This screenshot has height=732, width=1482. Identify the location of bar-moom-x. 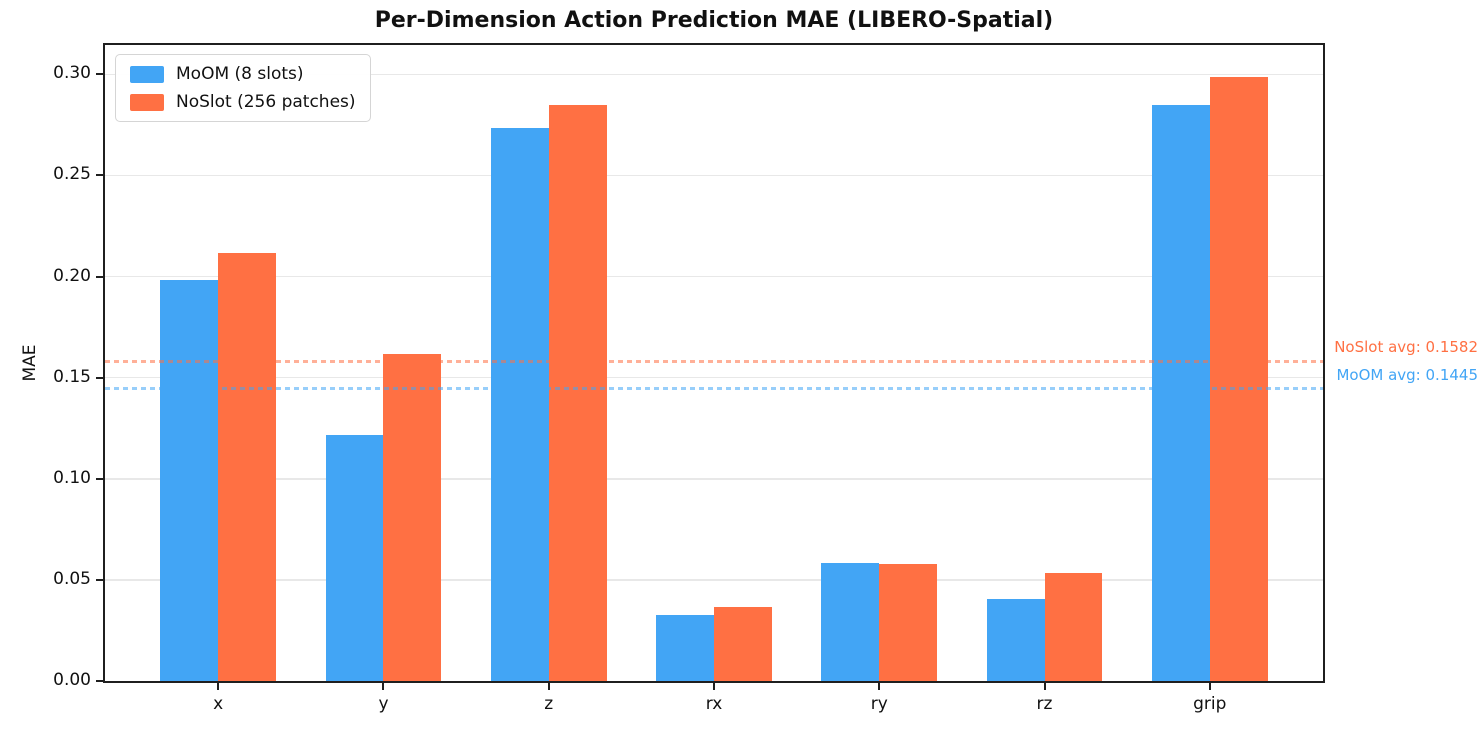
(189, 480).